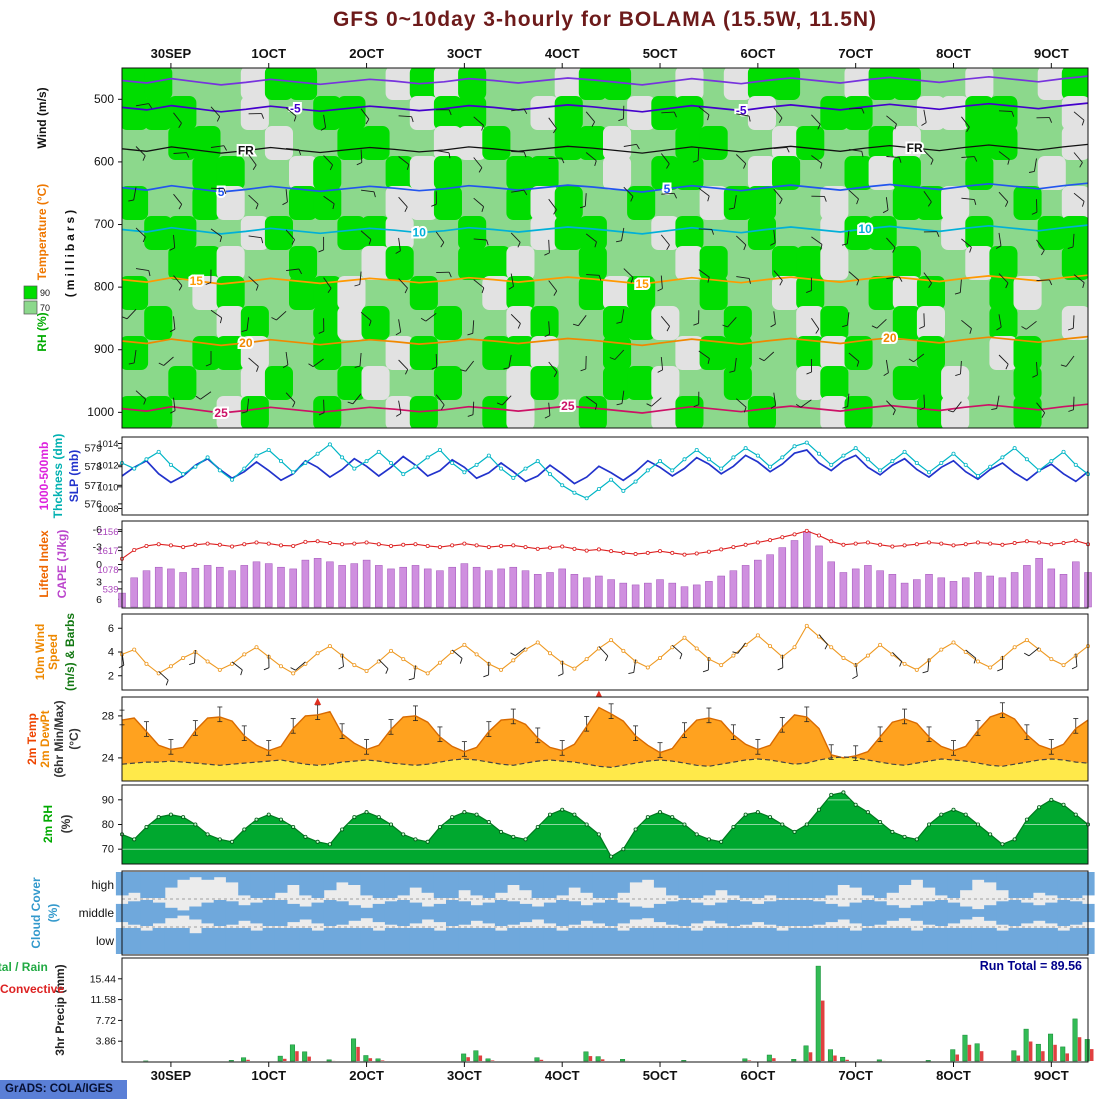 The width and height of the screenshot is (1100, 1100). What do you see at coordinates (104, 161) in the screenshot?
I see `svg-text: 600` at bounding box center [104, 161].